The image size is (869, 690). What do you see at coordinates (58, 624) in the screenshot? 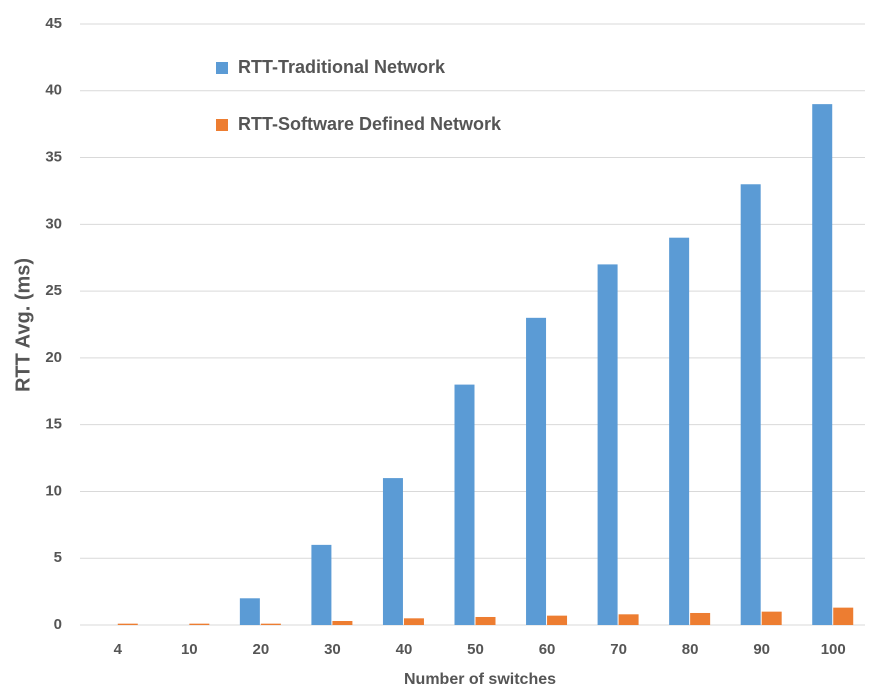
I see `y-tick-label: 0` at bounding box center [58, 624].